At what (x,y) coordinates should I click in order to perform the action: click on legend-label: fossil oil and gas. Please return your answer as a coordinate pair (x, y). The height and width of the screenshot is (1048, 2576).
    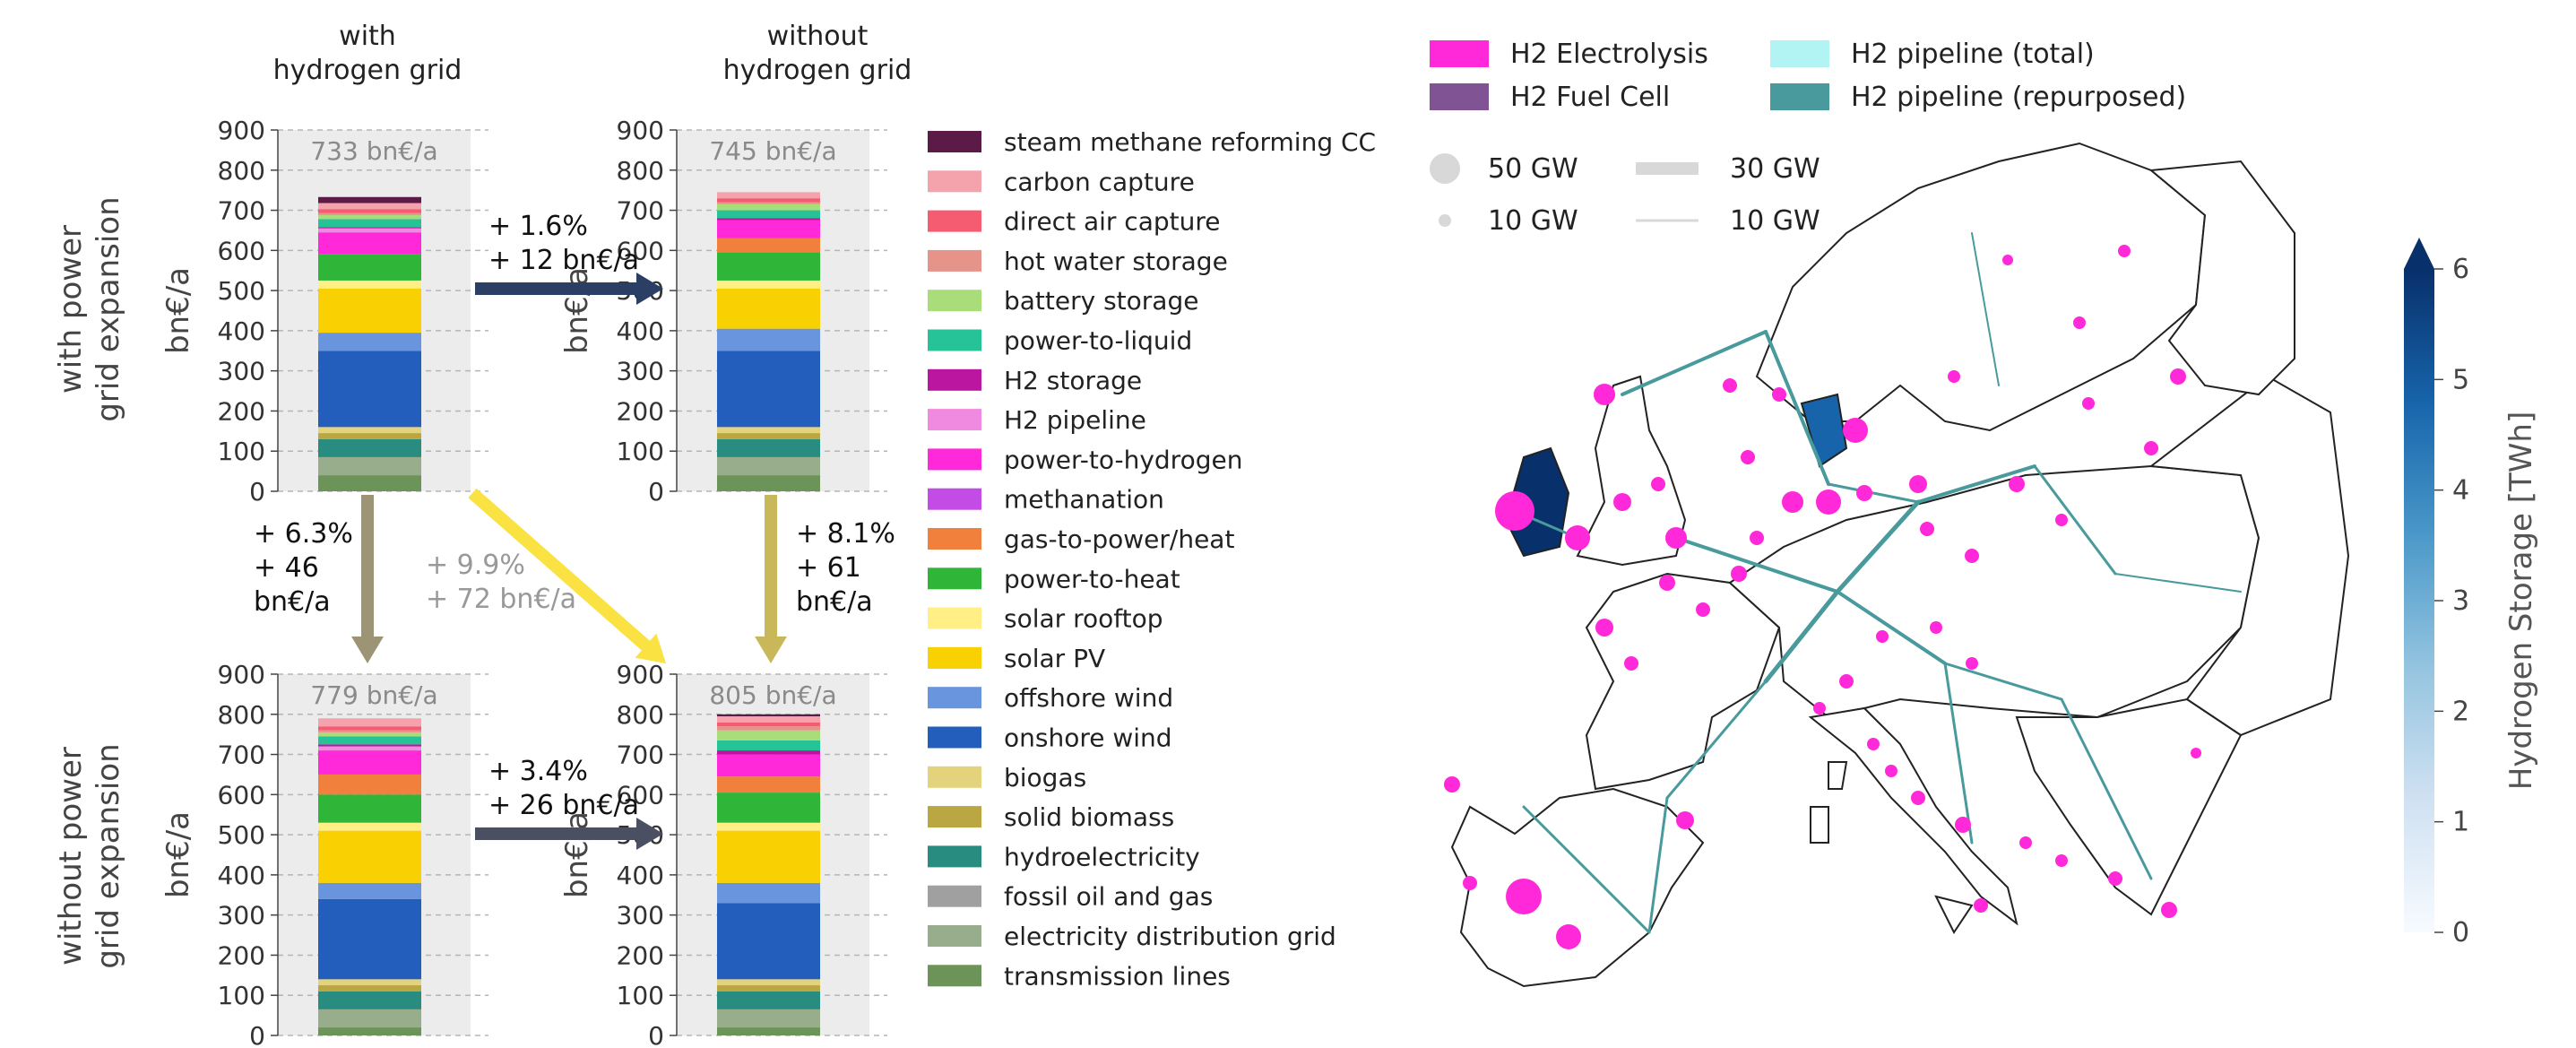
    Looking at the image, I should click on (1108, 897).